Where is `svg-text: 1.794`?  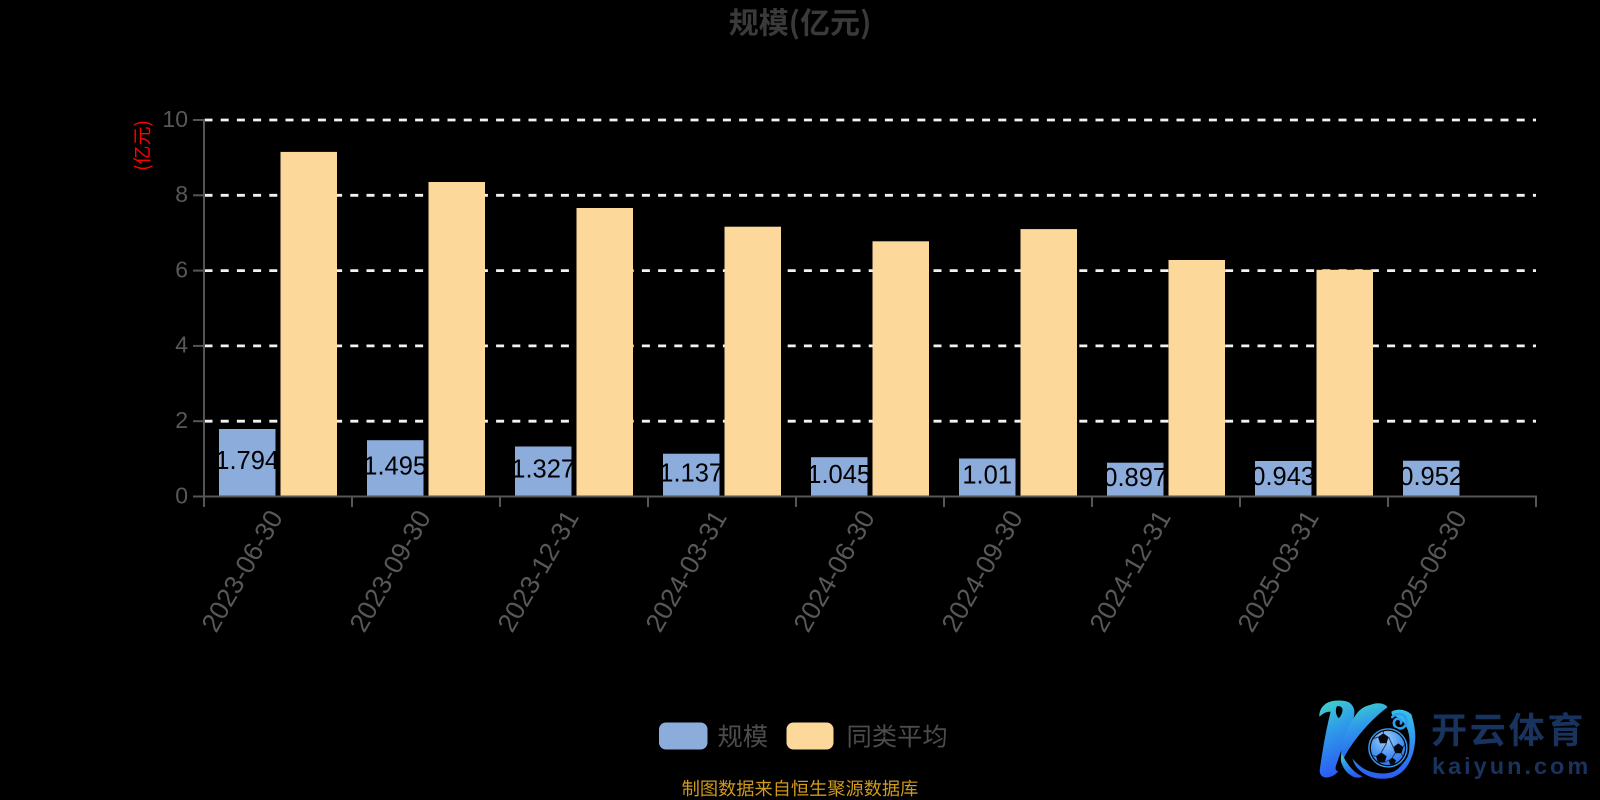 svg-text: 1.794 is located at coordinates (247, 461).